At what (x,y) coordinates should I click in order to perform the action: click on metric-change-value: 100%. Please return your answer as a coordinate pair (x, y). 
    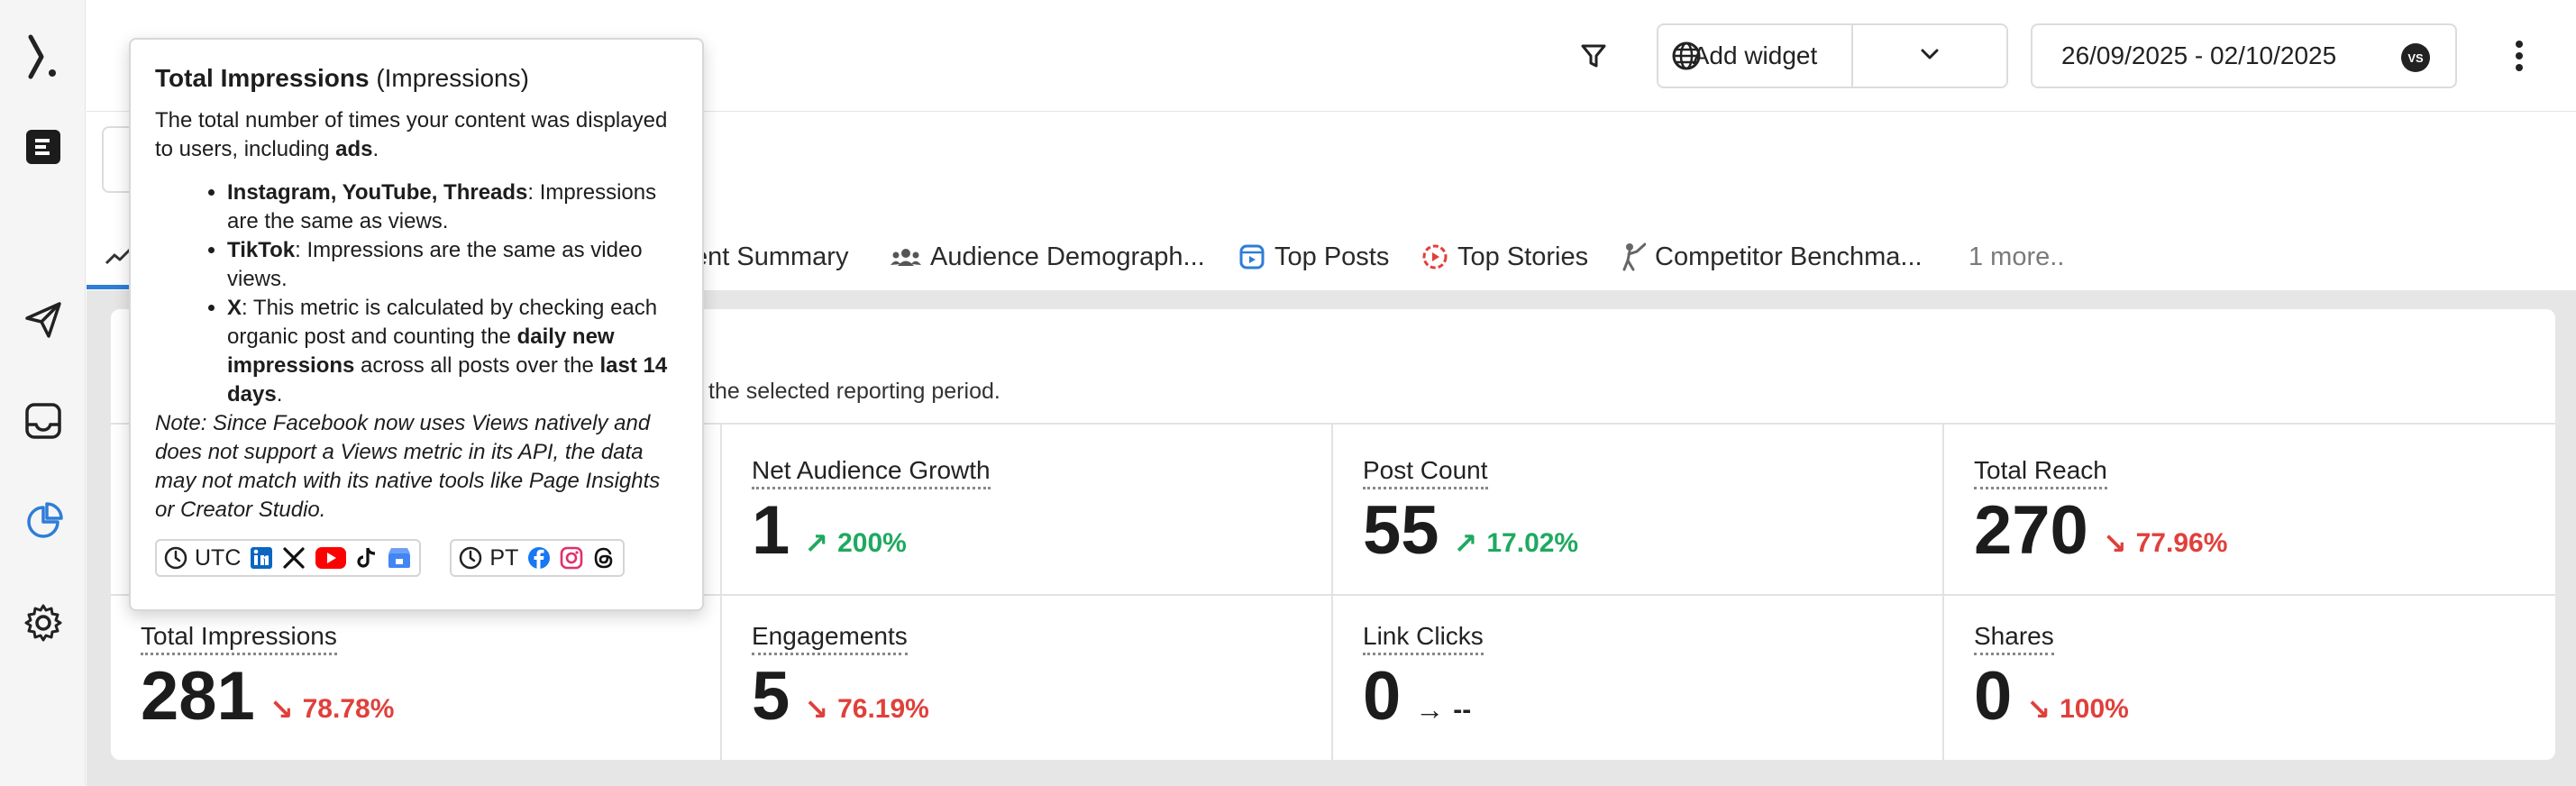
    Looking at the image, I should click on (2094, 709).